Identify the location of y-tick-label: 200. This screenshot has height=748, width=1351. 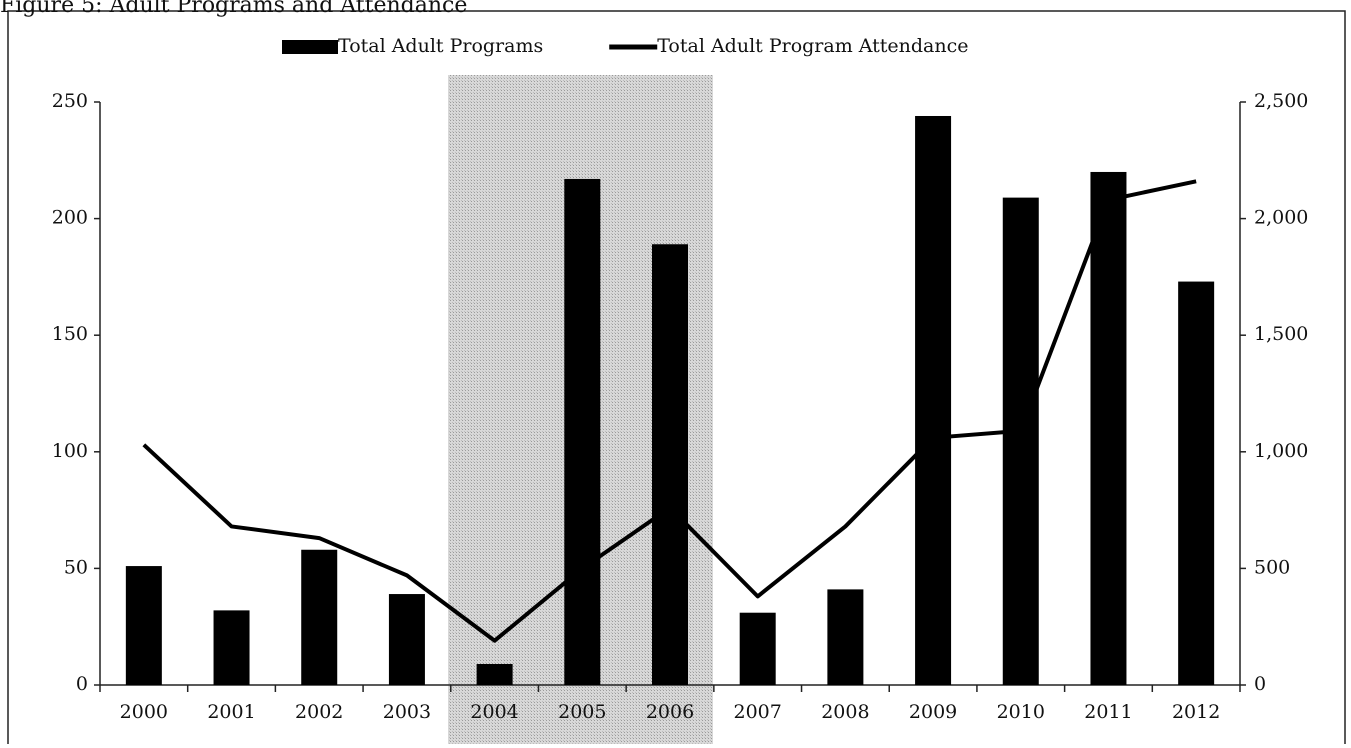
(70, 218).